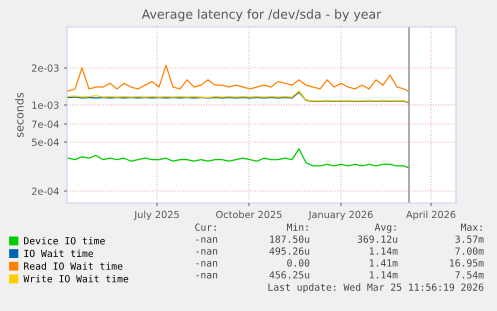 This screenshot has height=311, width=497. I want to click on x-tick-label: January 2026, so click(340, 215).